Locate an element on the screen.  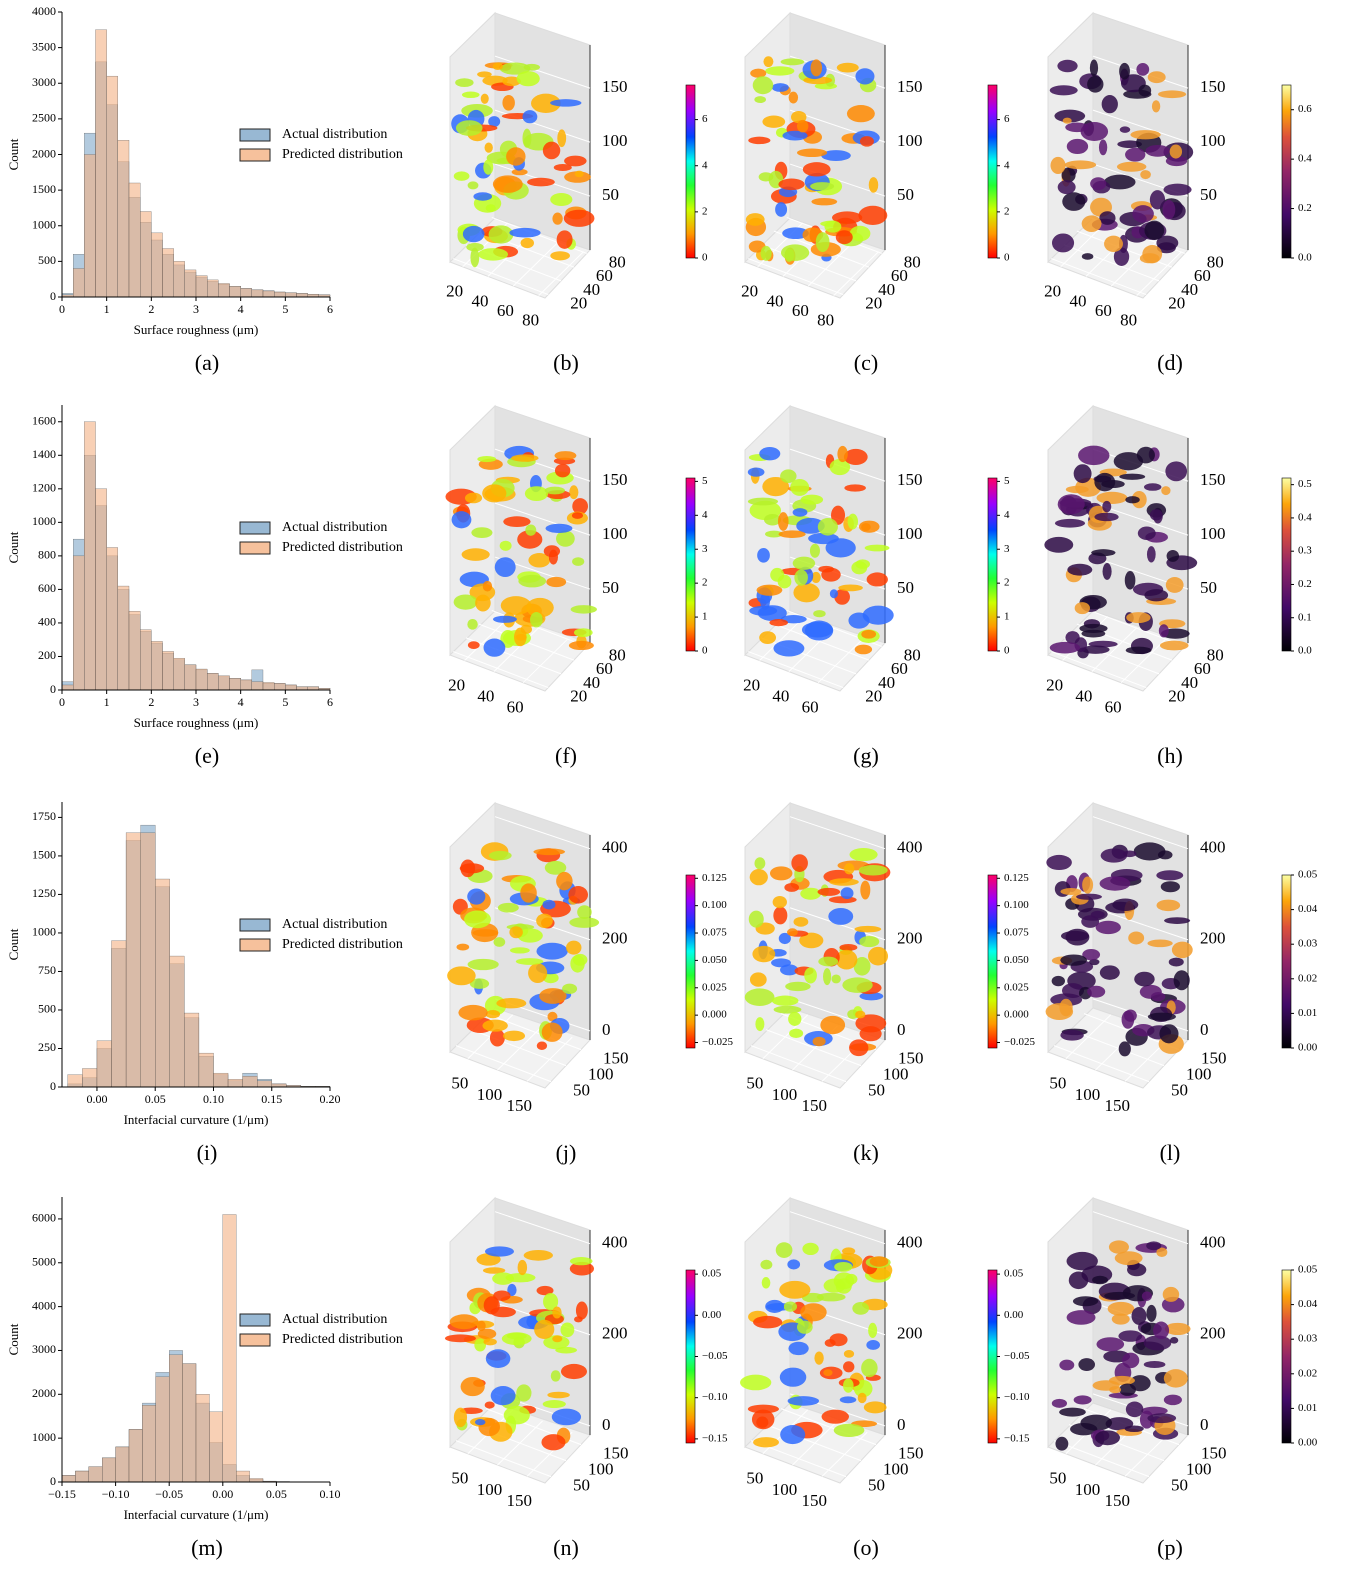
colorbar-tick-label: 0 is located at coordinates (1007, 651).